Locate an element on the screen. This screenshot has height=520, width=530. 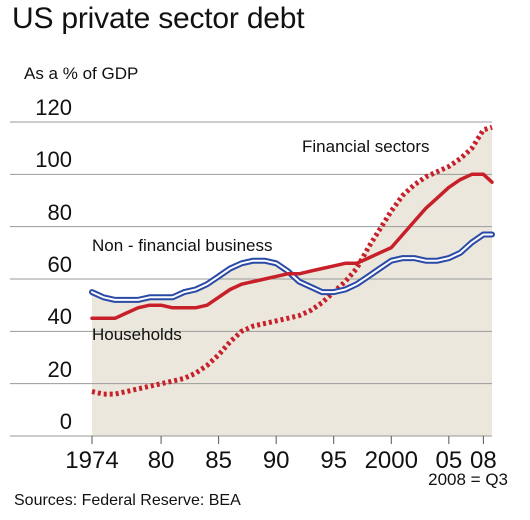
x-tick-label: 95 is located at coordinates (334, 460).